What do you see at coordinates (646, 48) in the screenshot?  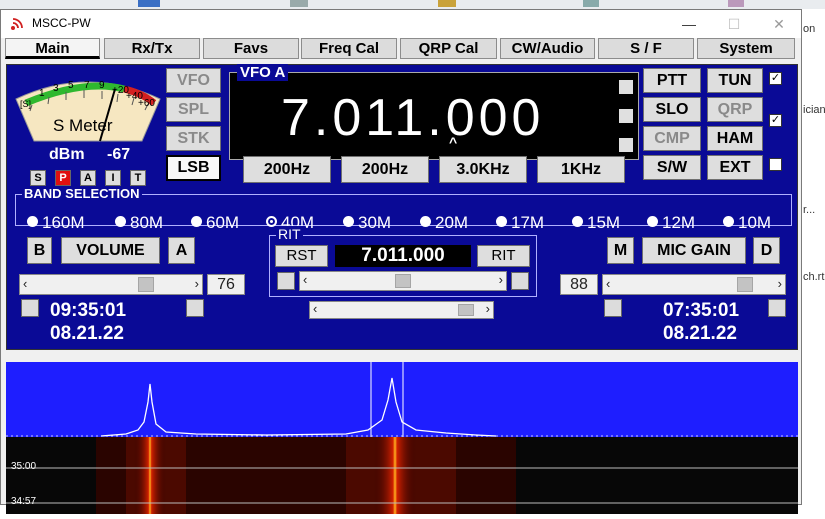 I see `tab-s-f: S / F` at bounding box center [646, 48].